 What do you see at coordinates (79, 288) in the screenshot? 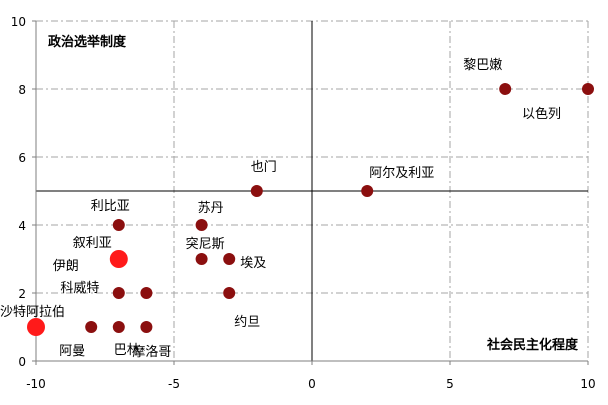
I see `point-label: 科威特` at bounding box center [79, 288].